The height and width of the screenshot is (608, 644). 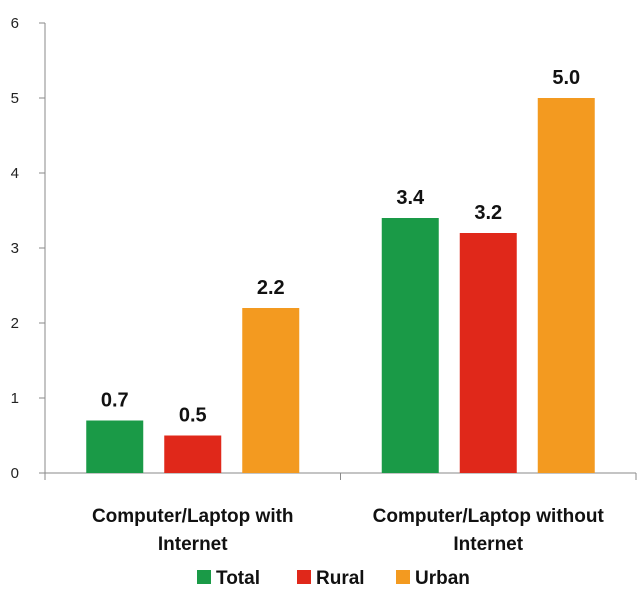 What do you see at coordinates (442, 578) in the screenshot?
I see `legend-label-urban: Urban` at bounding box center [442, 578].